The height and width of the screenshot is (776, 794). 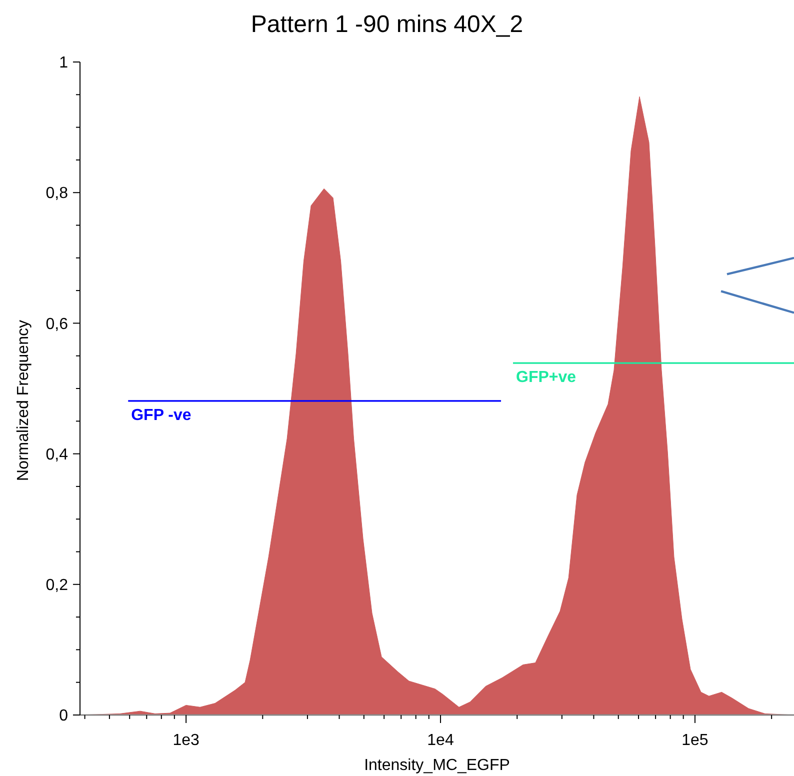 I want to click on x-tick-label: 1e5, so click(x=695, y=740).